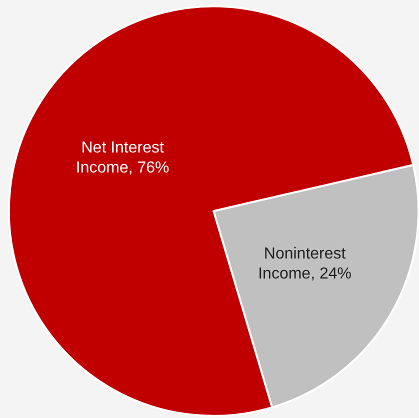 The height and width of the screenshot is (418, 419). Describe the element at coordinates (305, 264) in the screenshot. I see `slice-label: Noninterest Income, 24%` at that location.